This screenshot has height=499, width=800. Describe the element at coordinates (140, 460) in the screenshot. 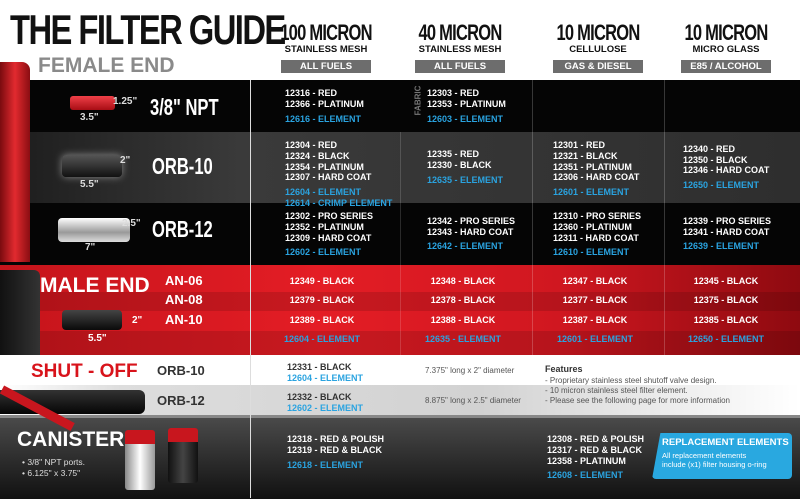

I see `canister-polish-image` at that location.